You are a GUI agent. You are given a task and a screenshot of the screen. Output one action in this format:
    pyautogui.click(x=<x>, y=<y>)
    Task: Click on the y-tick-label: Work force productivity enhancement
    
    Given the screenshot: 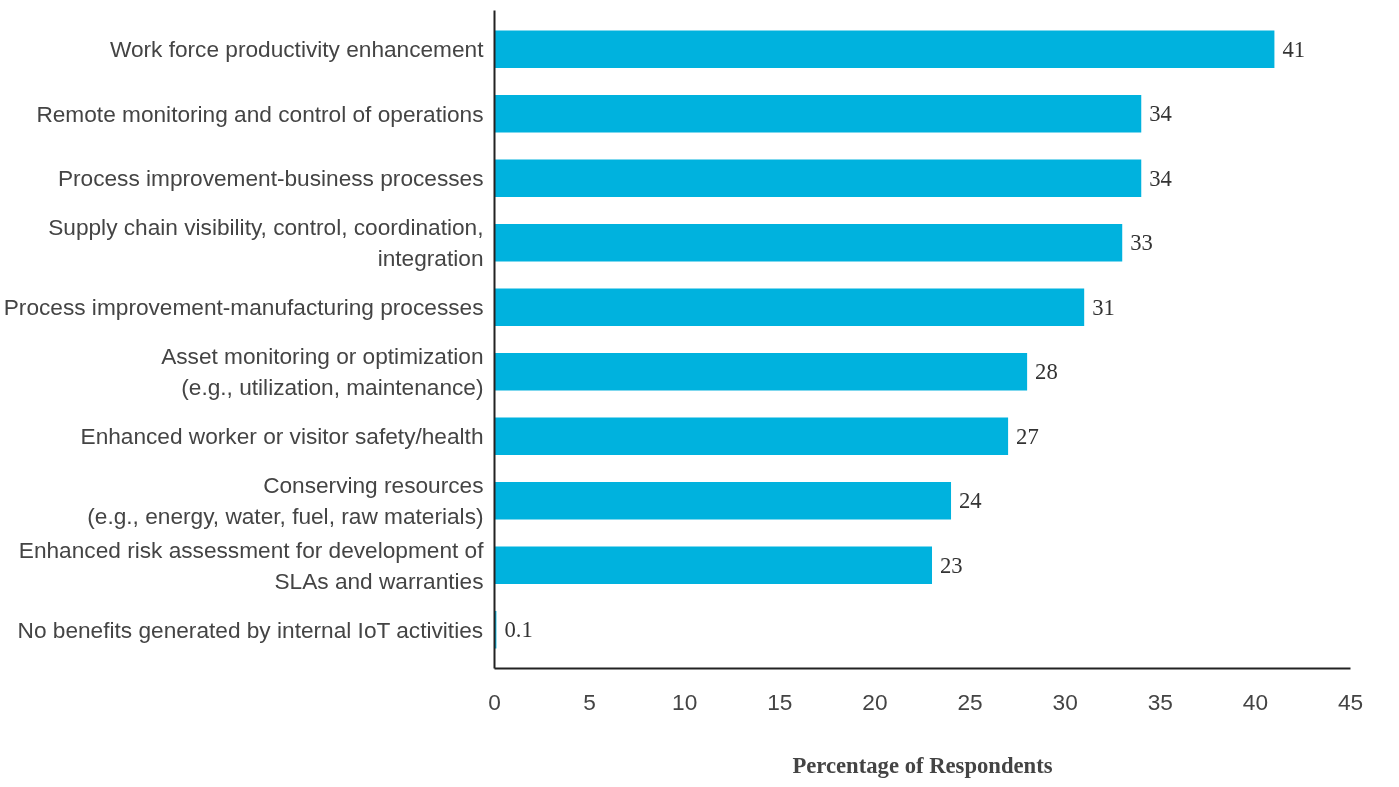 What is the action you would take?
    pyautogui.click(x=297, y=49)
    